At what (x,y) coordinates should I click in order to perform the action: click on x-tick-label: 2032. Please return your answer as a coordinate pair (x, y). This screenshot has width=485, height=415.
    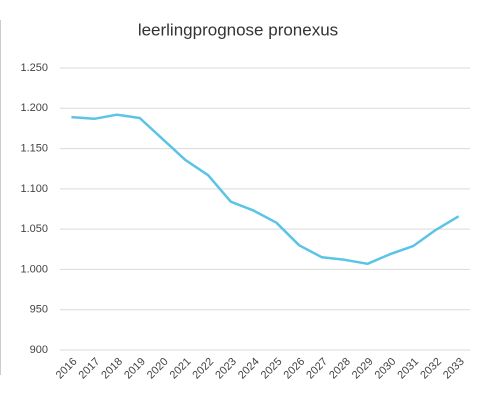
    Looking at the image, I should click on (431, 369).